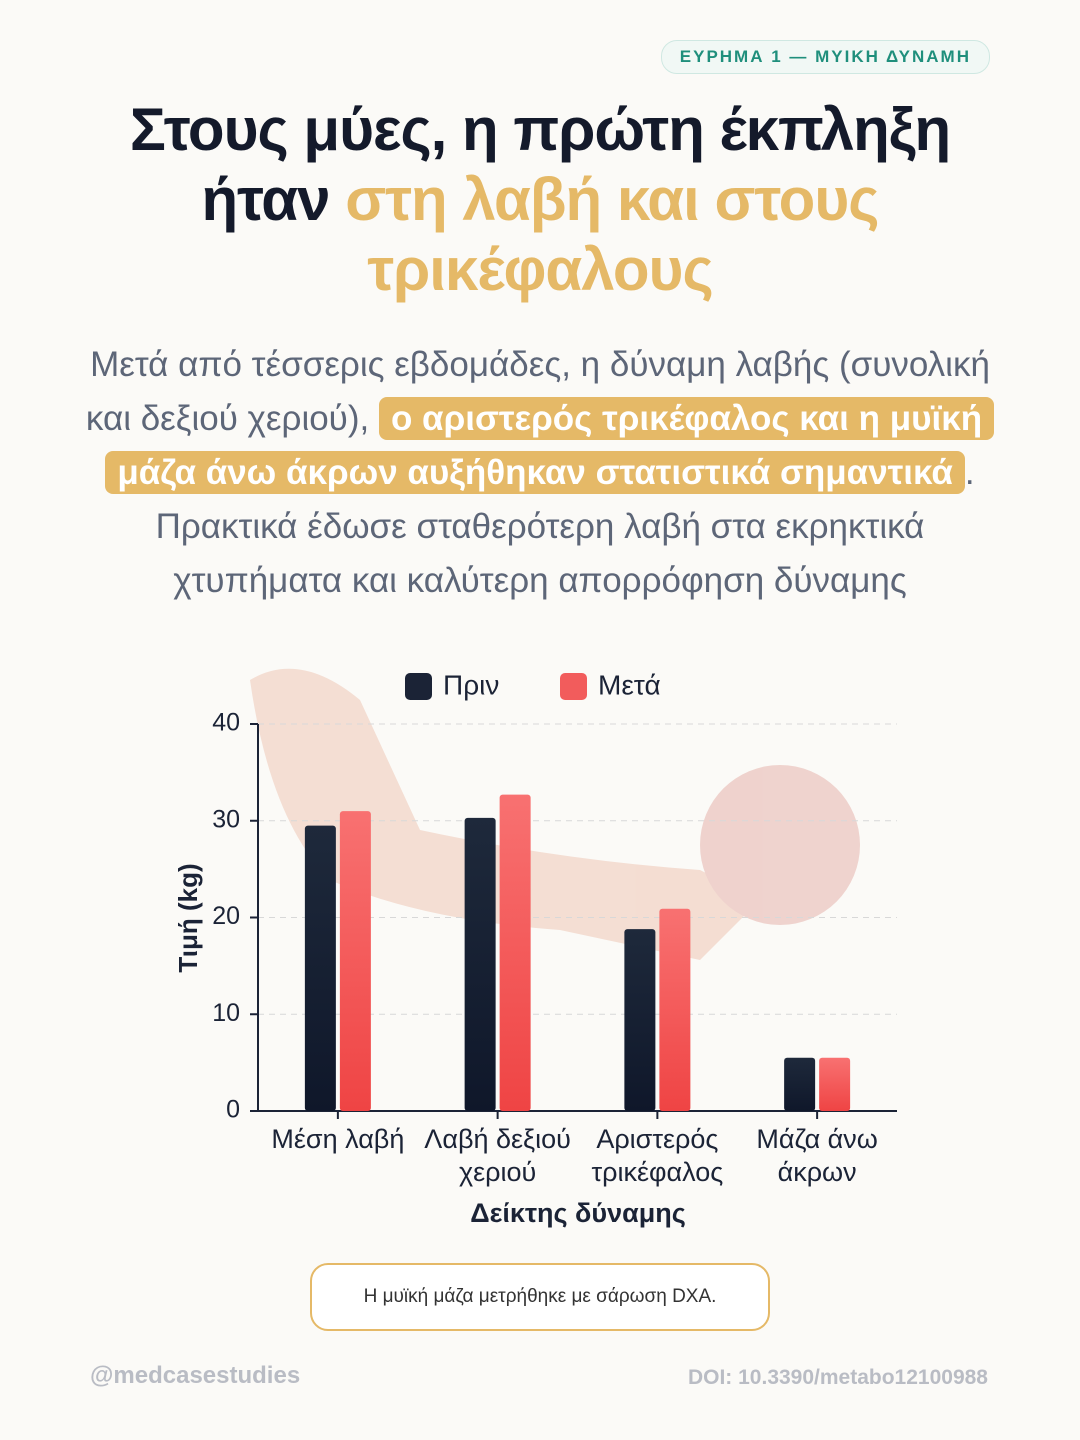 The width and height of the screenshot is (1080, 1440). I want to click on legend-label: Πριν, so click(471, 684).